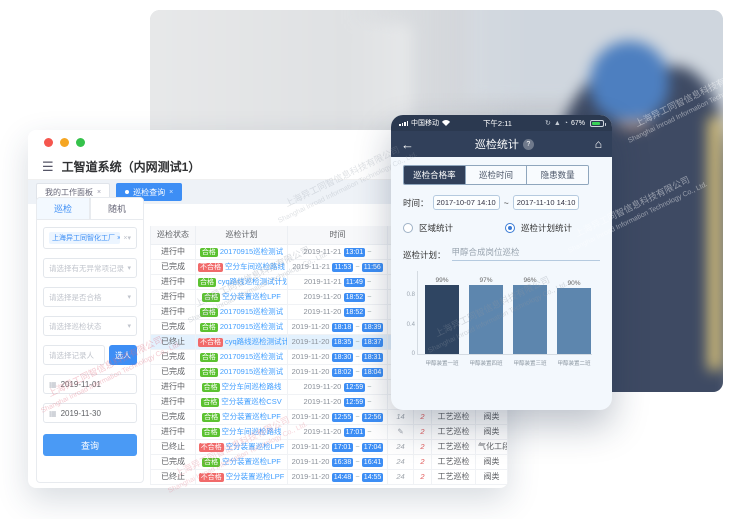 This screenshot has height=519, width=738. I want to click on end-time-chip: 17:04, so click(372, 447).